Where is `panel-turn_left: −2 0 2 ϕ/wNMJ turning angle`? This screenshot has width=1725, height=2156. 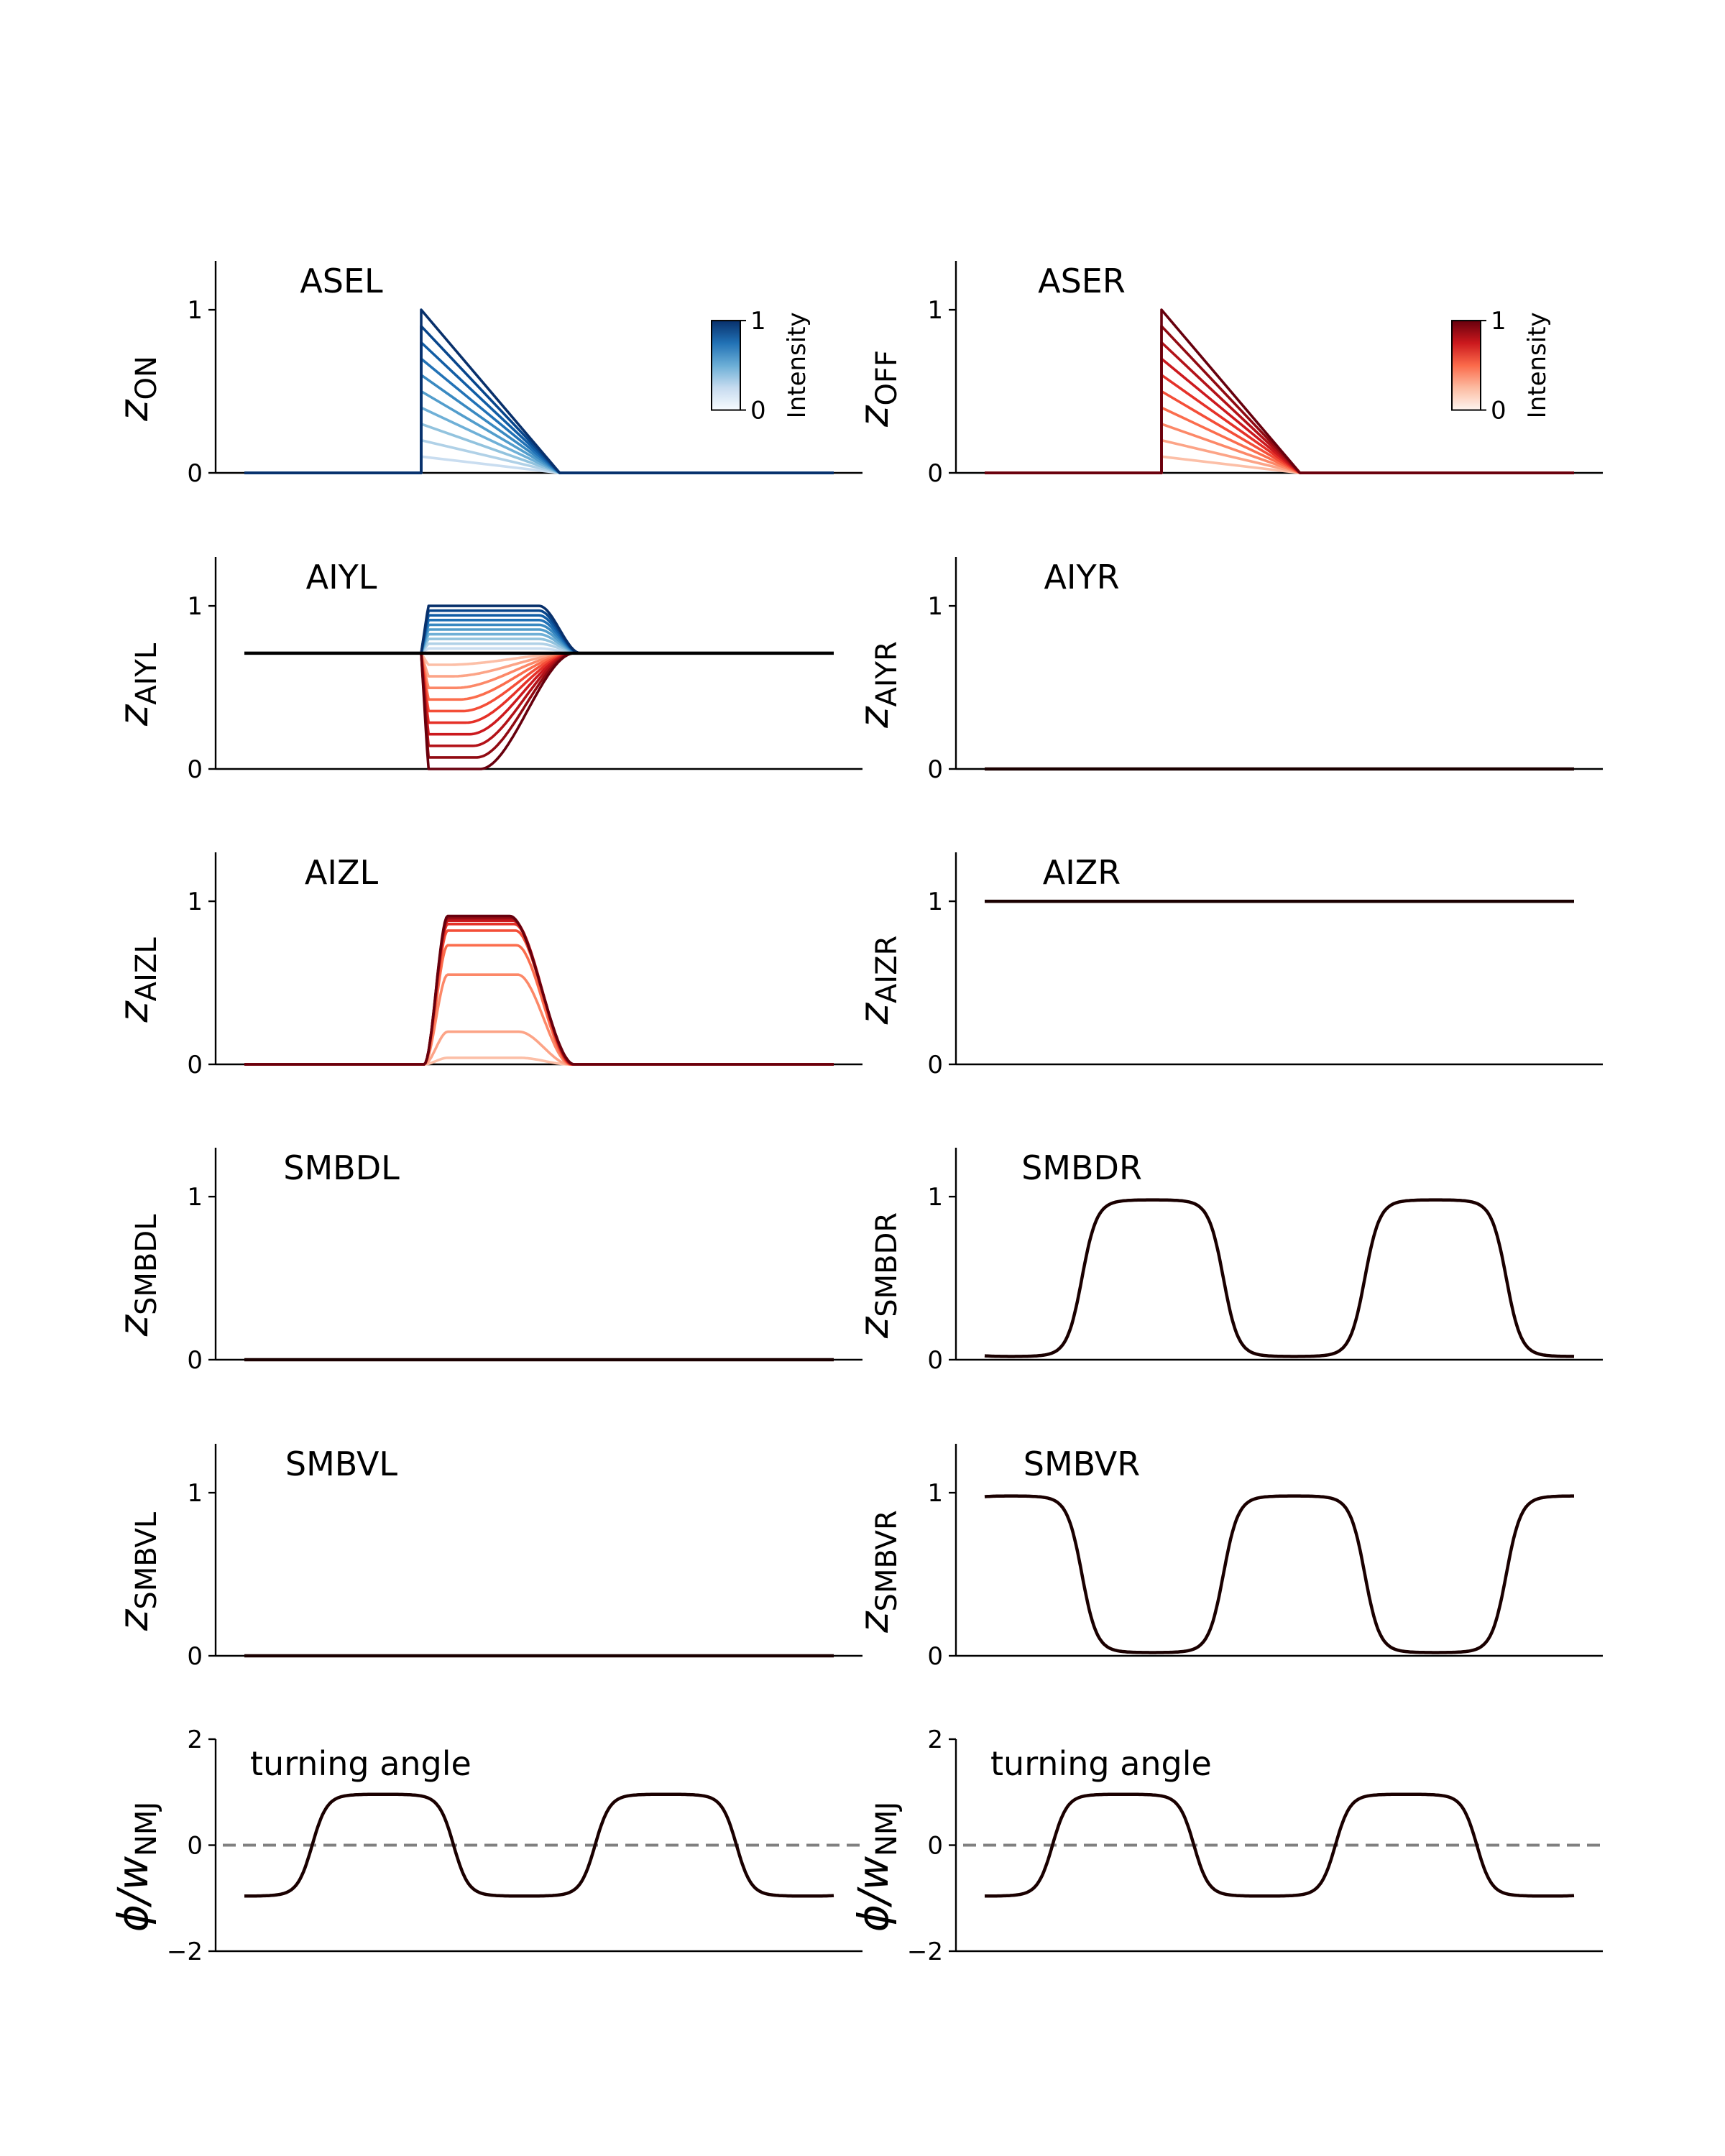 panel-turn_left: −2 0 2 ϕ/wNMJ turning angle is located at coordinates (485, 1846).